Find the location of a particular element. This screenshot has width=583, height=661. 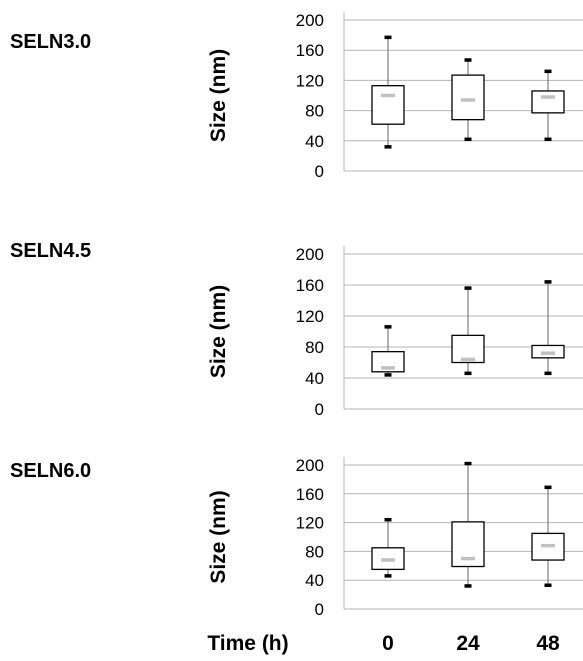

y-tick-label-0-0: 0 is located at coordinates (319, 171).